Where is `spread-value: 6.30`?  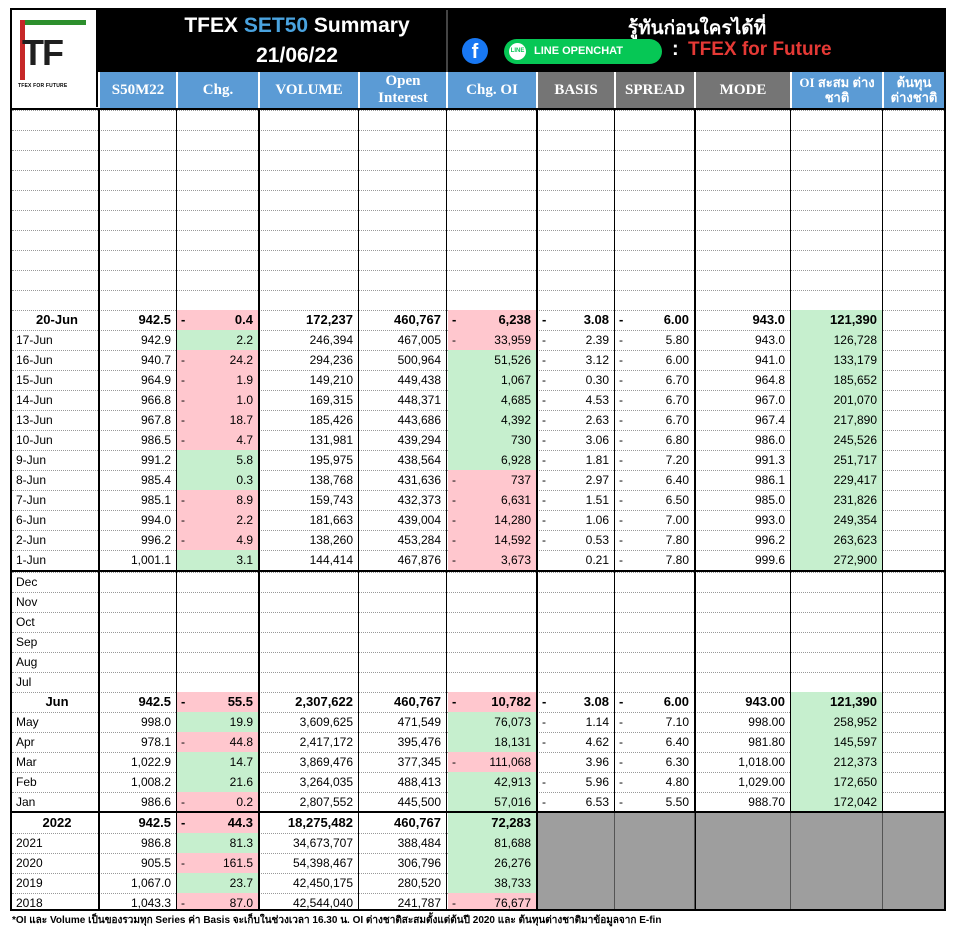 spread-value: 6.30 is located at coordinates (677, 762).